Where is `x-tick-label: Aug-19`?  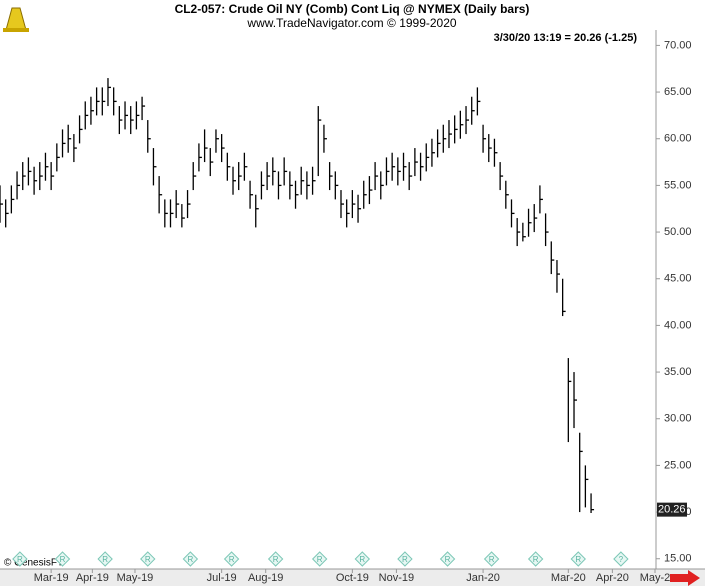 x-tick-label: Aug-19 is located at coordinates (265, 578).